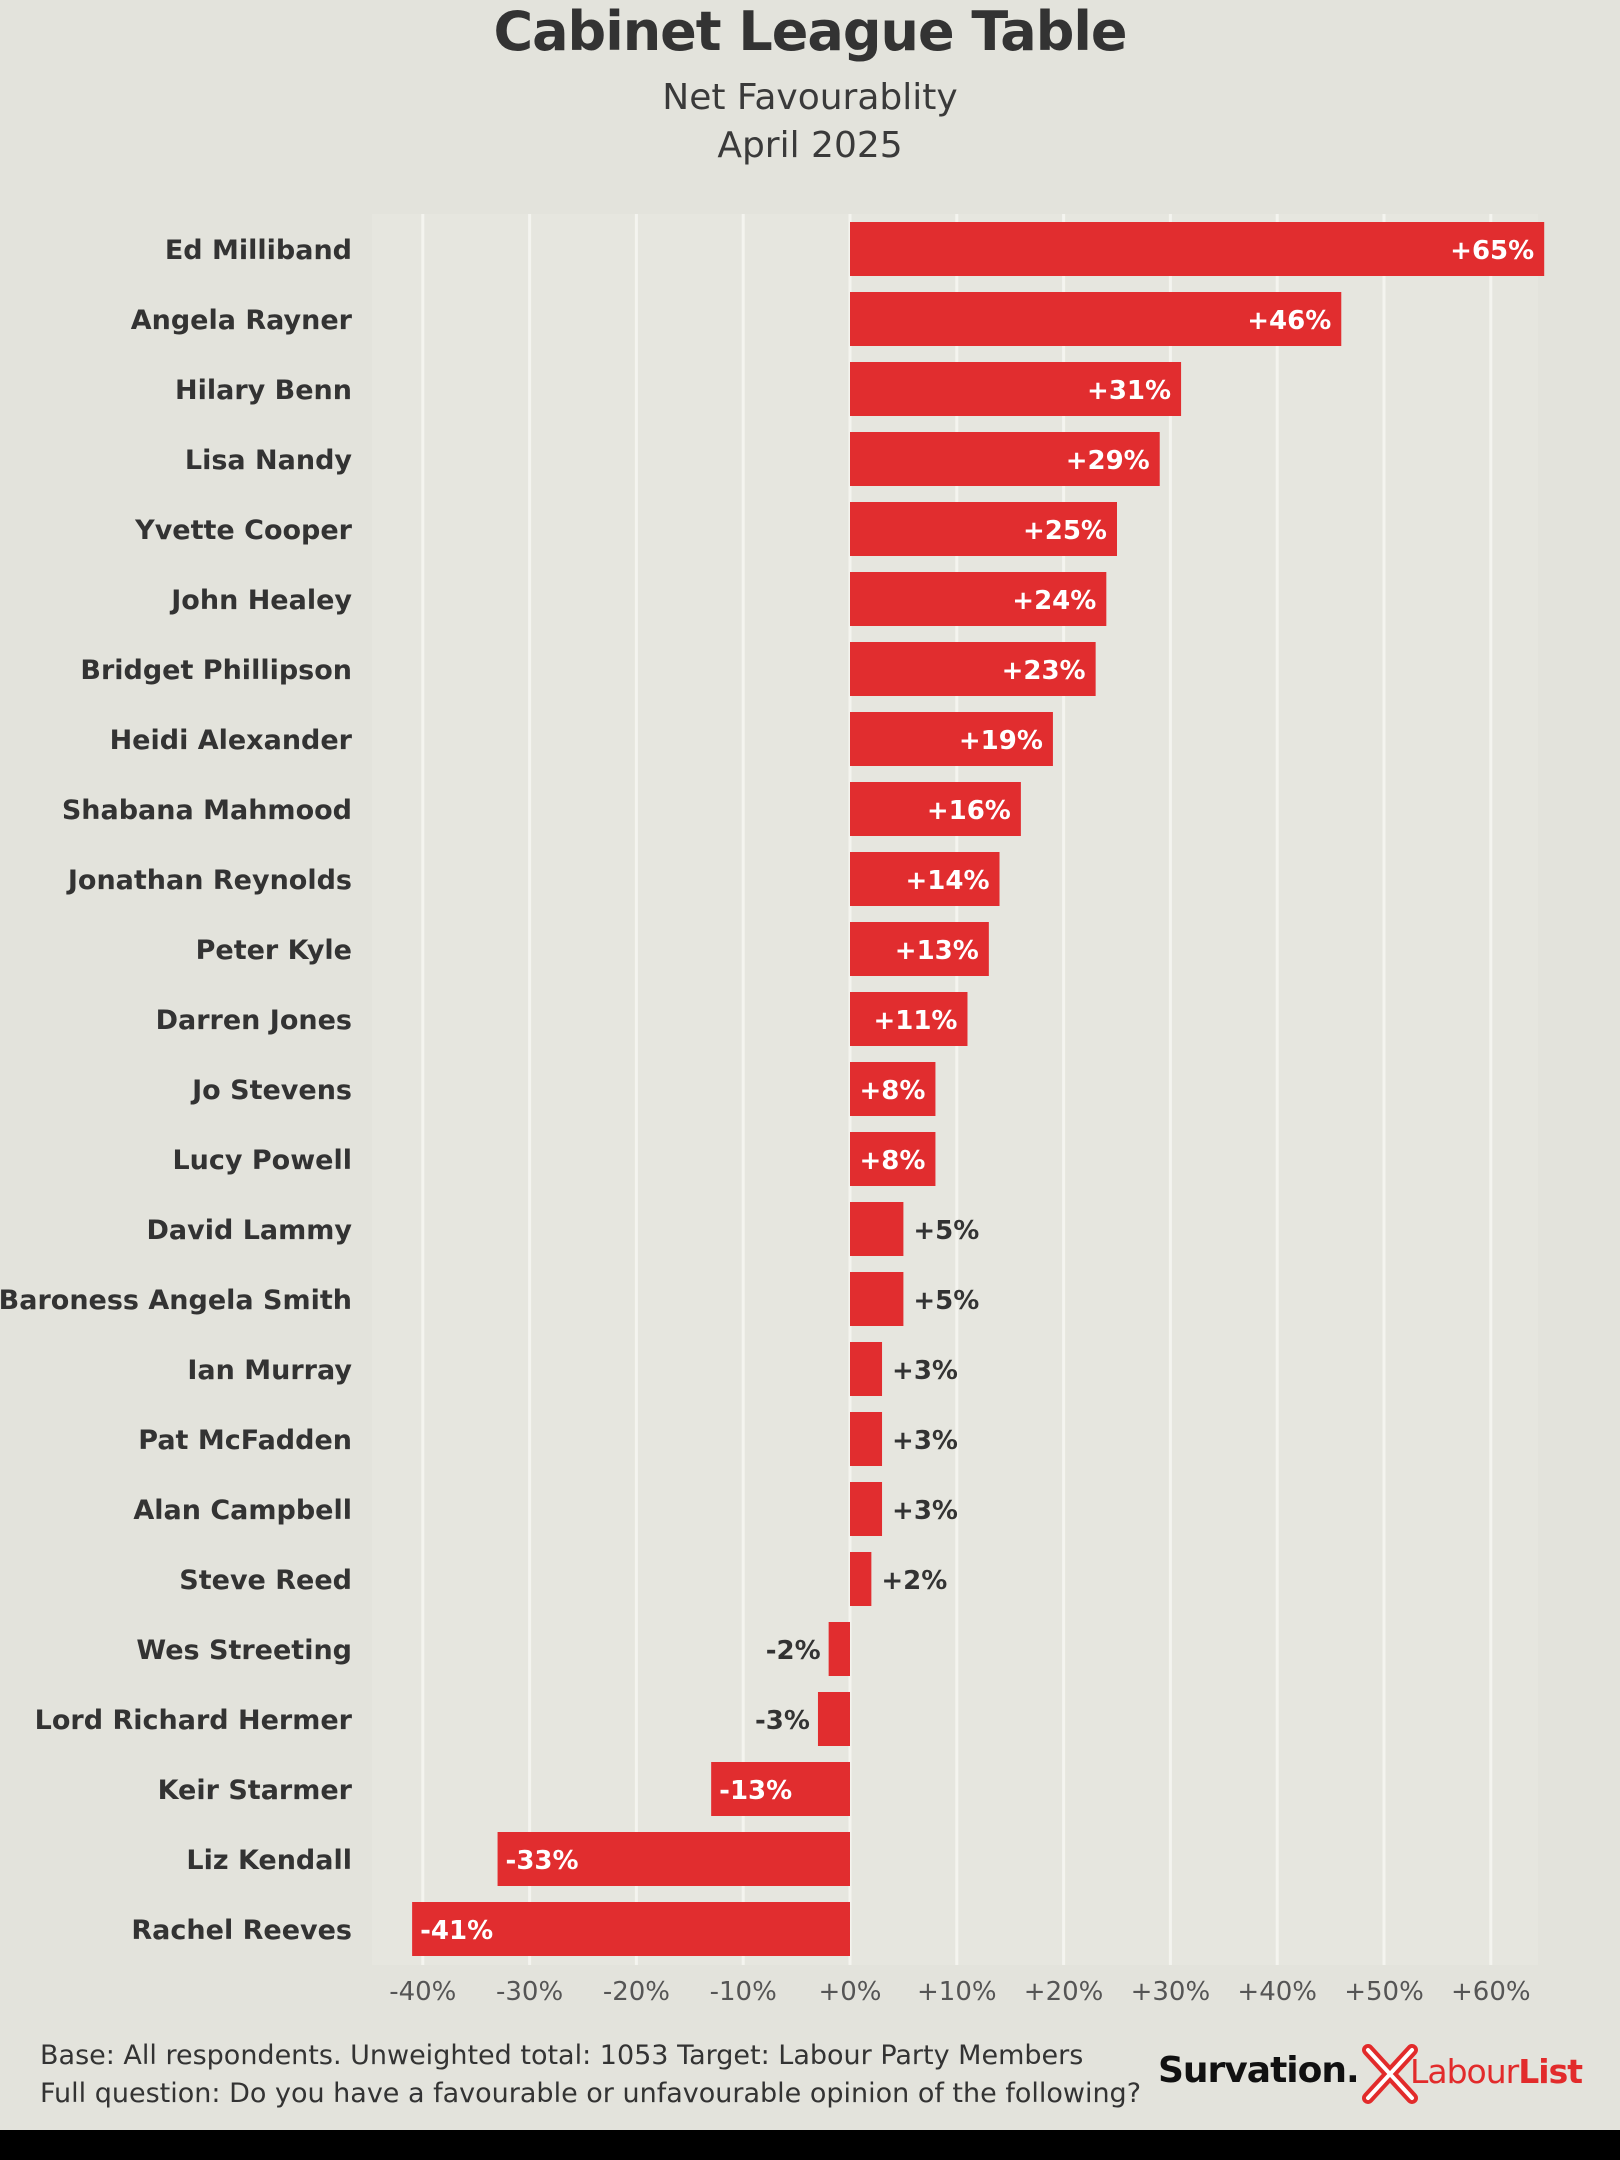 This screenshot has height=2160, width=1620. I want to click on x-tick-label: -10%, so click(743, 1992).